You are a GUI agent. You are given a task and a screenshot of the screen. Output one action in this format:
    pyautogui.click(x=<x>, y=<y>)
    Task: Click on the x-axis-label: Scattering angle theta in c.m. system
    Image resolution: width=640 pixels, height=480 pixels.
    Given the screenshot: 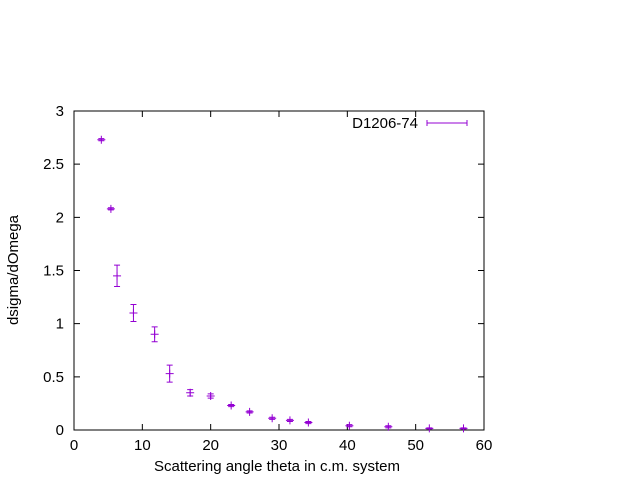 What is the action you would take?
    pyautogui.click(x=277, y=466)
    